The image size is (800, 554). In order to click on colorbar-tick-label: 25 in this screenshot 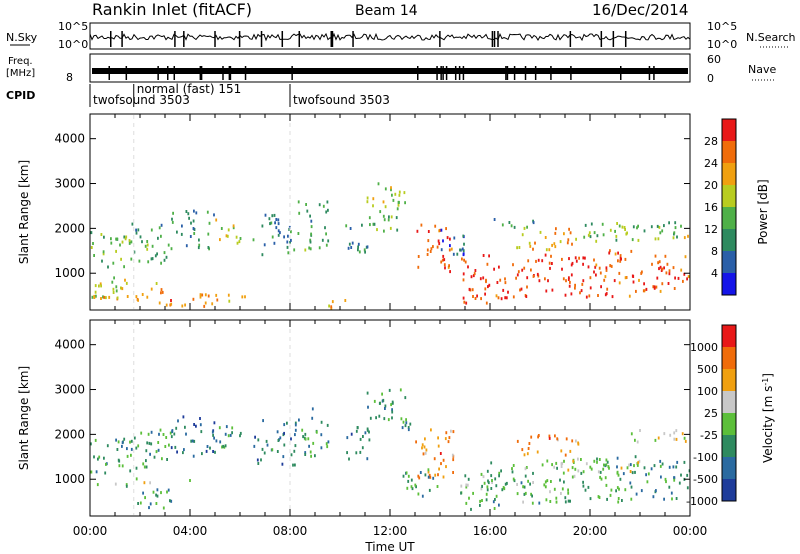, I will do `click(711, 413)`.